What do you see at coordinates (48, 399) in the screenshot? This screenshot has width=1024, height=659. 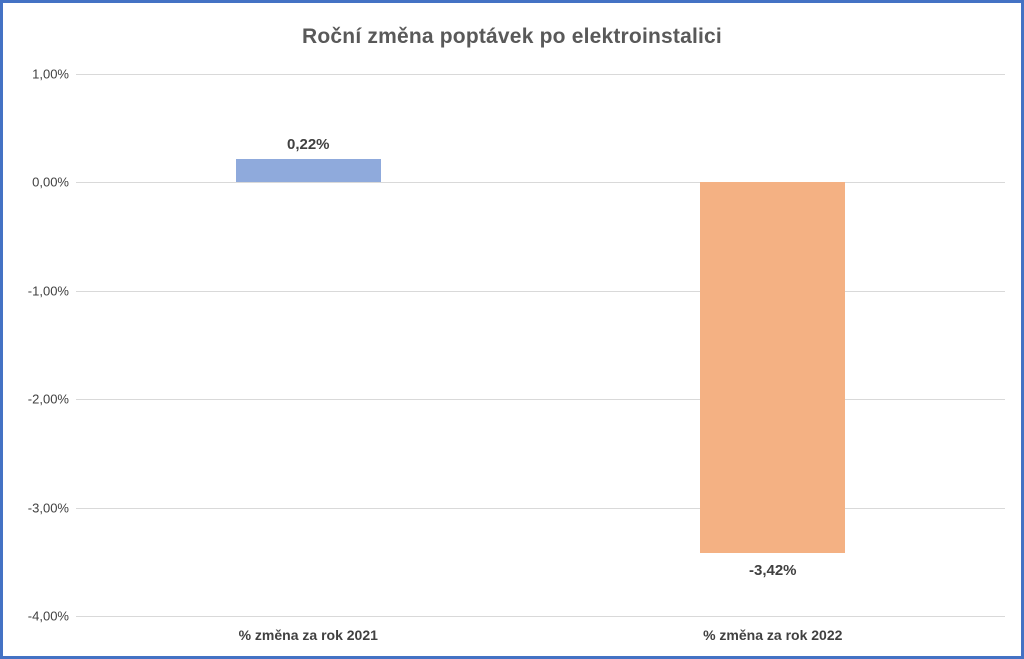 I see `y-tick-label: -2,00%` at bounding box center [48, 399].